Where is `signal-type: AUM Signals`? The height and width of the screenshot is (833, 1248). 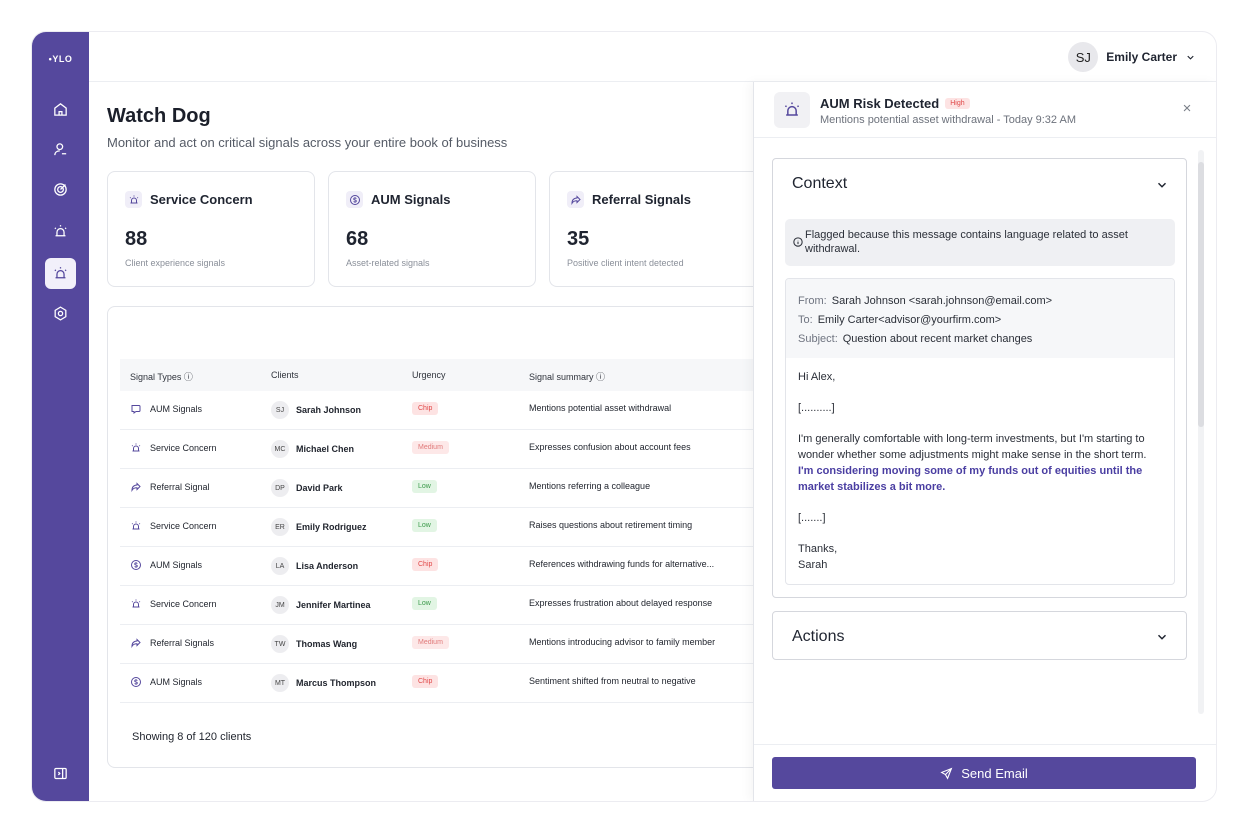 signal-type: AUM Signals is located at coordinates (176, 565).